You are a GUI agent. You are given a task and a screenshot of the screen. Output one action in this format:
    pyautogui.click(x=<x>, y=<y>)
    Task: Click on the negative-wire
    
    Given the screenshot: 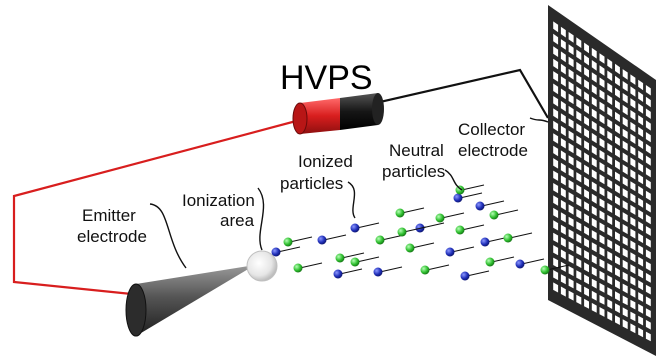 What is the action you would take?
    pyautogui.click(x=464, y=93)
    